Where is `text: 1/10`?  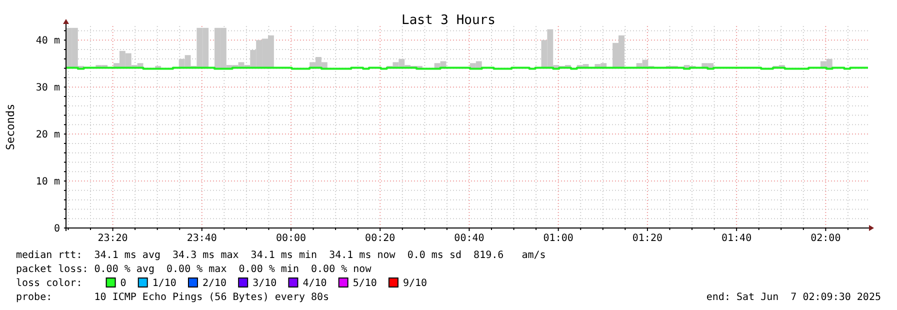
text: 1/10 is located at coordinates (164, 283).